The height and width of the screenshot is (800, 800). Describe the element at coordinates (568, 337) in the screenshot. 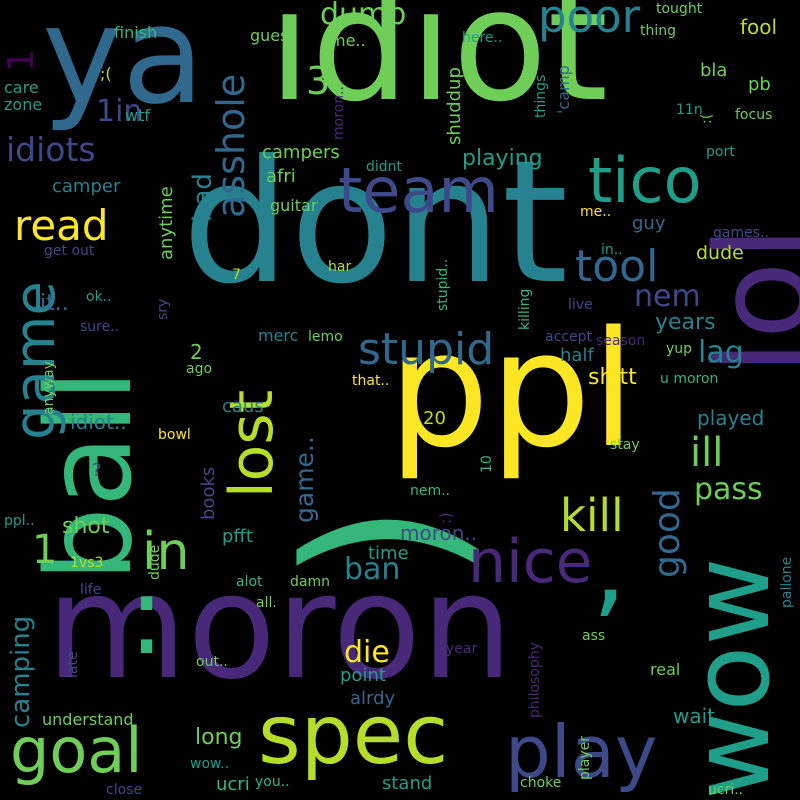

I see `word-accept: accept` at that location.